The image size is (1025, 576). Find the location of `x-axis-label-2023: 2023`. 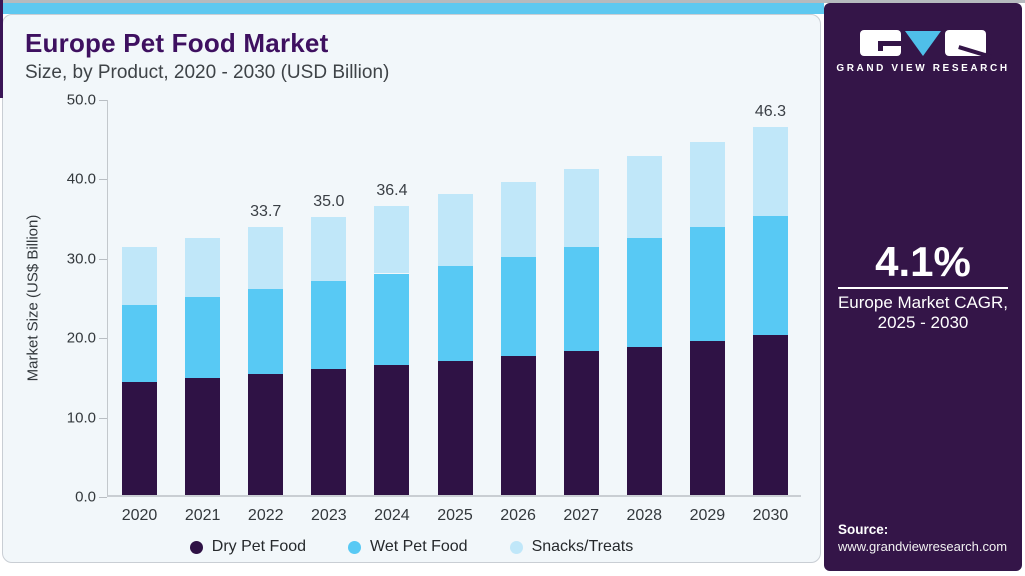

x-axis-label-2023: 2023 is located at coordinates (329, 515).